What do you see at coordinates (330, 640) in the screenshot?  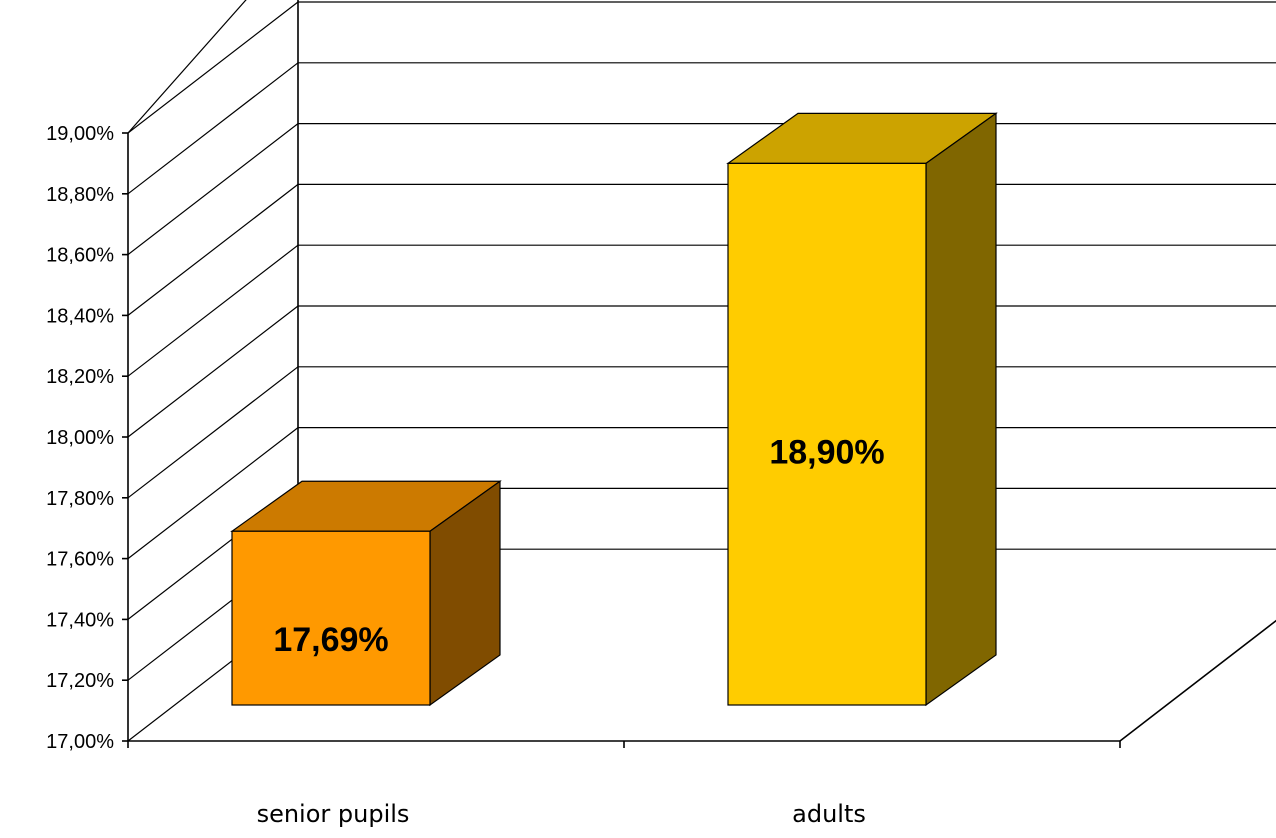 I see `data-label: 17,69%` at bounding box center [330, 640].